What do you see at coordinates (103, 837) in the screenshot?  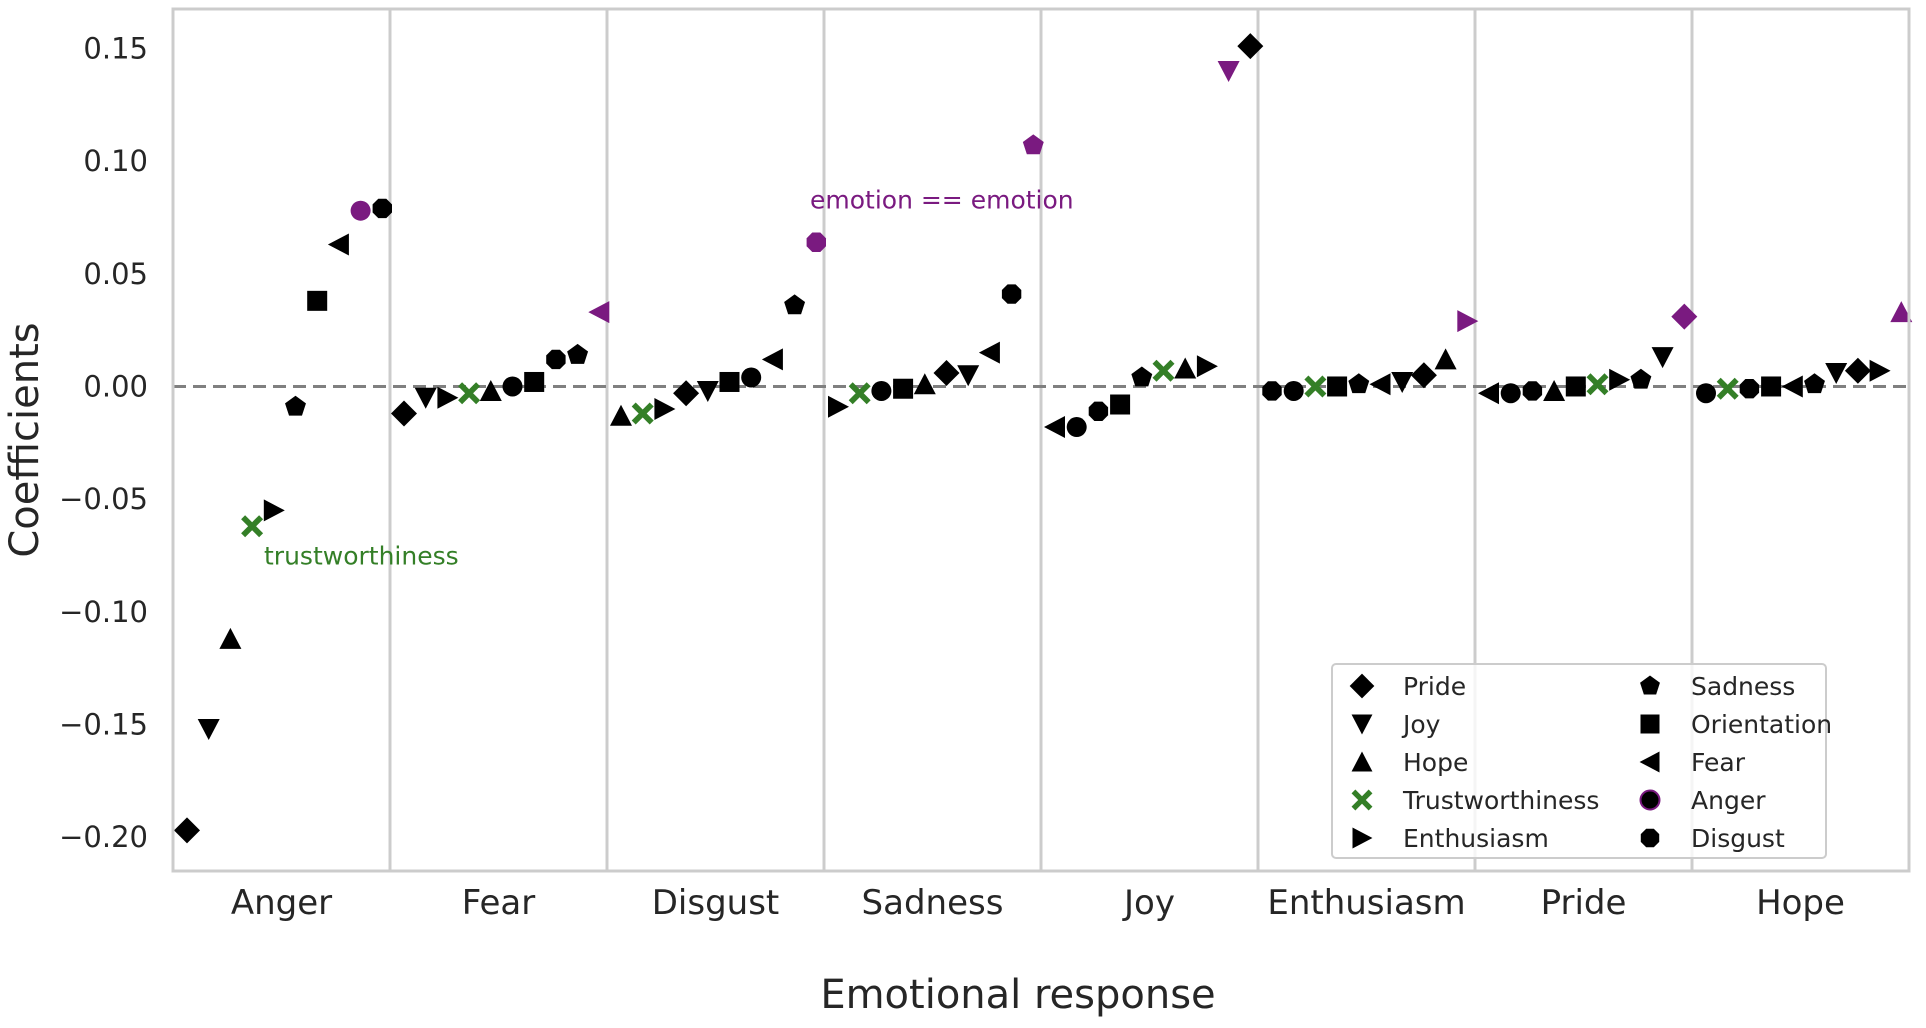 I see `y-tick-label: −0.20` at bounding box center [103, 837].